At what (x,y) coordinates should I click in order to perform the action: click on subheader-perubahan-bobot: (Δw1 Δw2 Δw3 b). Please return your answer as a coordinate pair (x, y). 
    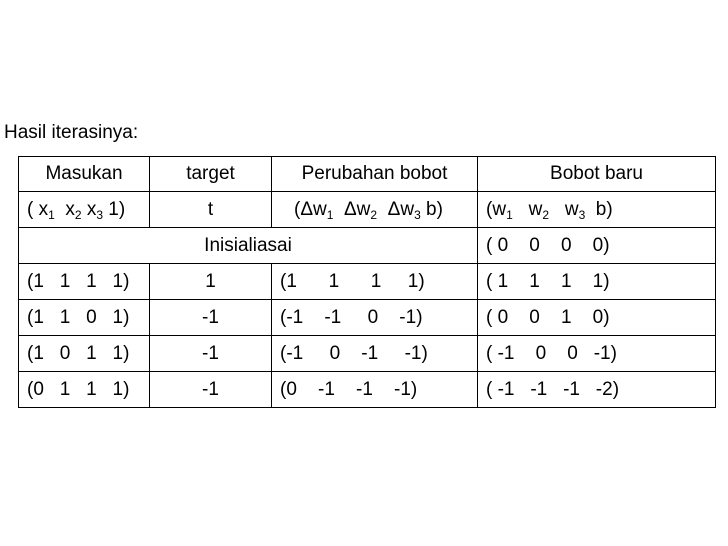
    Looking at the image, I should click on (374, 209).